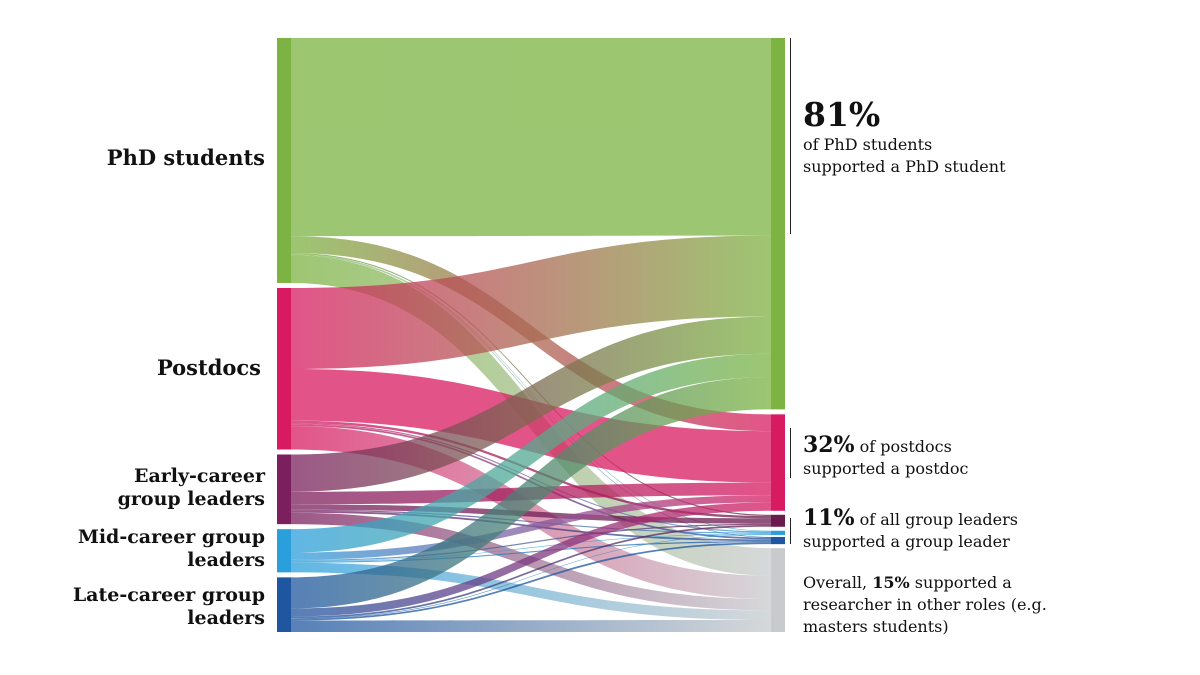  I want to click on source-bar-postdoc, so click(284, 368).